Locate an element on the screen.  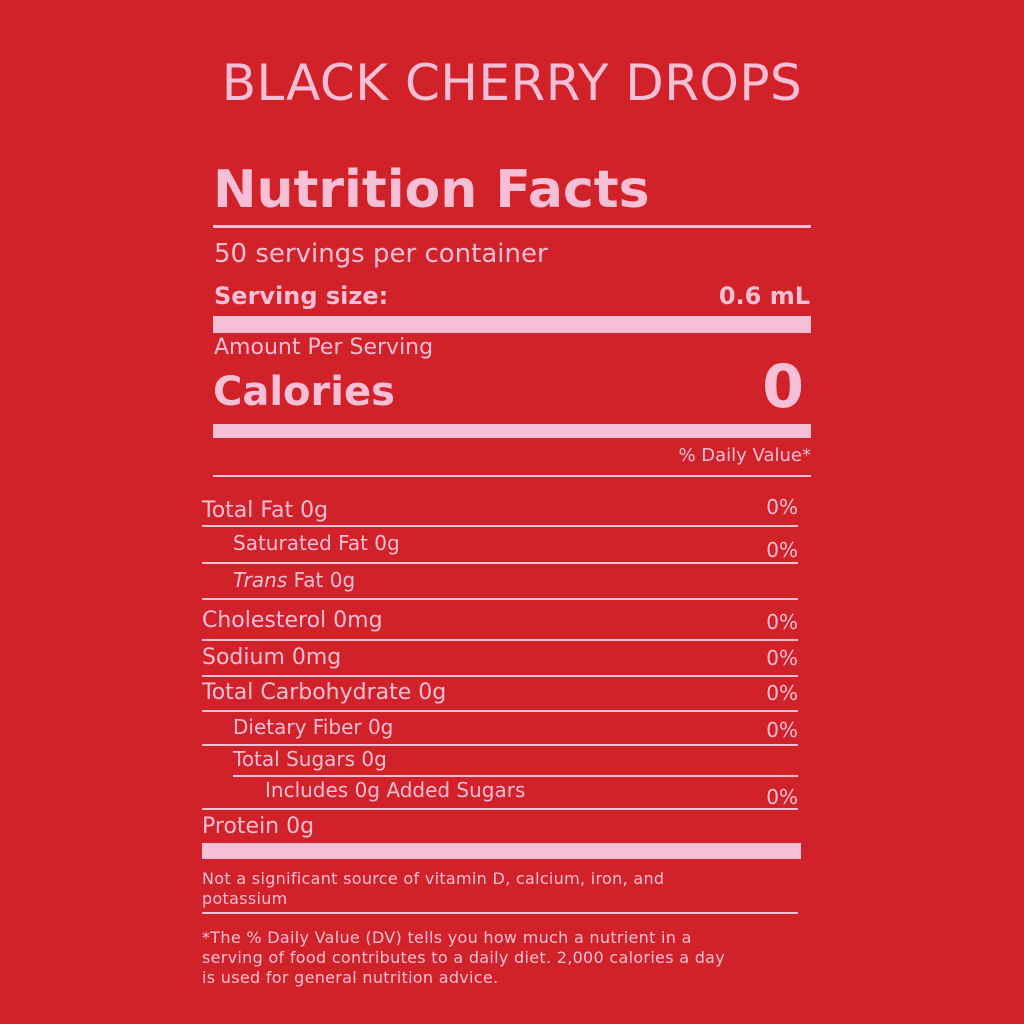
serving-size-label: Serving size: is located at coordinates (301, 296).